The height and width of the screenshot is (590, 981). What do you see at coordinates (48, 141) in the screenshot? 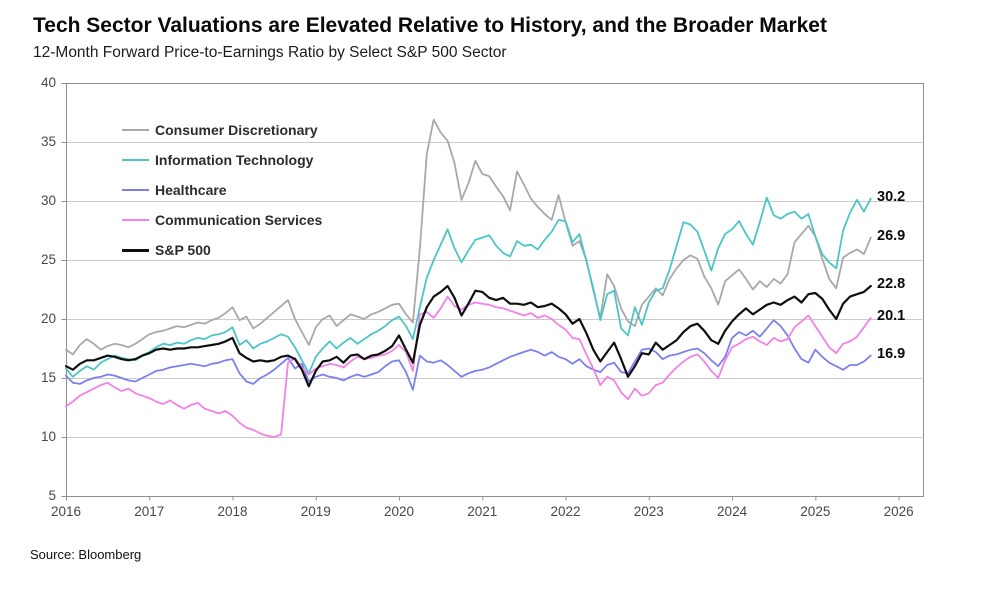
I see `y-tick-label: 35` at bounding box center [48, 141].